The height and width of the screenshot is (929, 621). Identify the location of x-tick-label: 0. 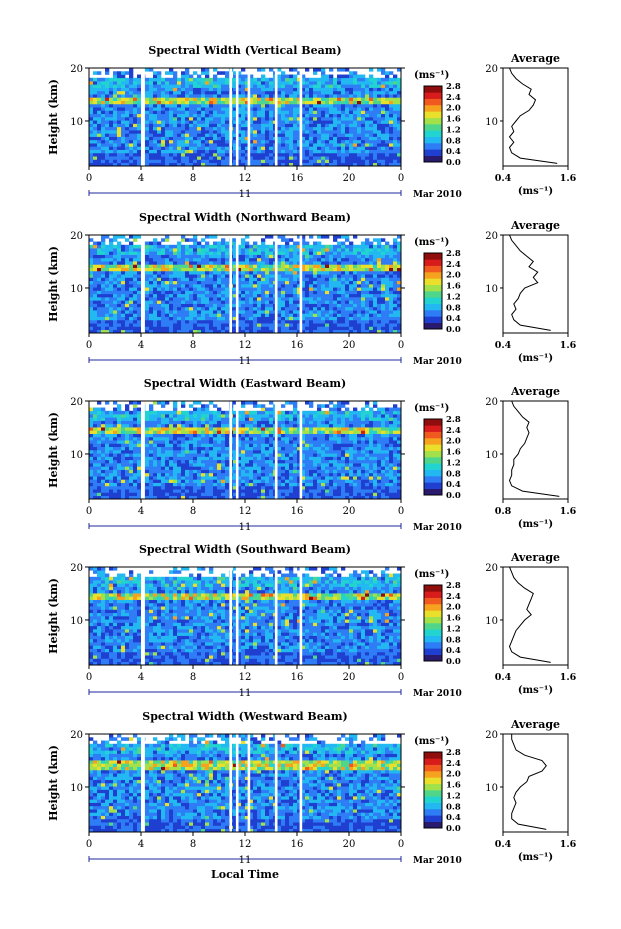
(89, 345).